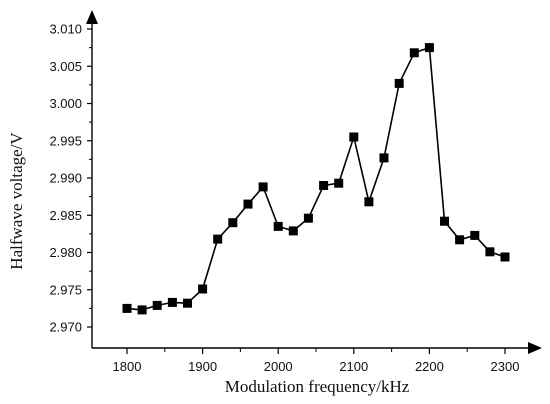 Image resolution: width=550 pixels, height=404 pixels. Describe the element at coordinates (65, 140) in the screenshot. I see `y-tick-label: 2.995` at that location.